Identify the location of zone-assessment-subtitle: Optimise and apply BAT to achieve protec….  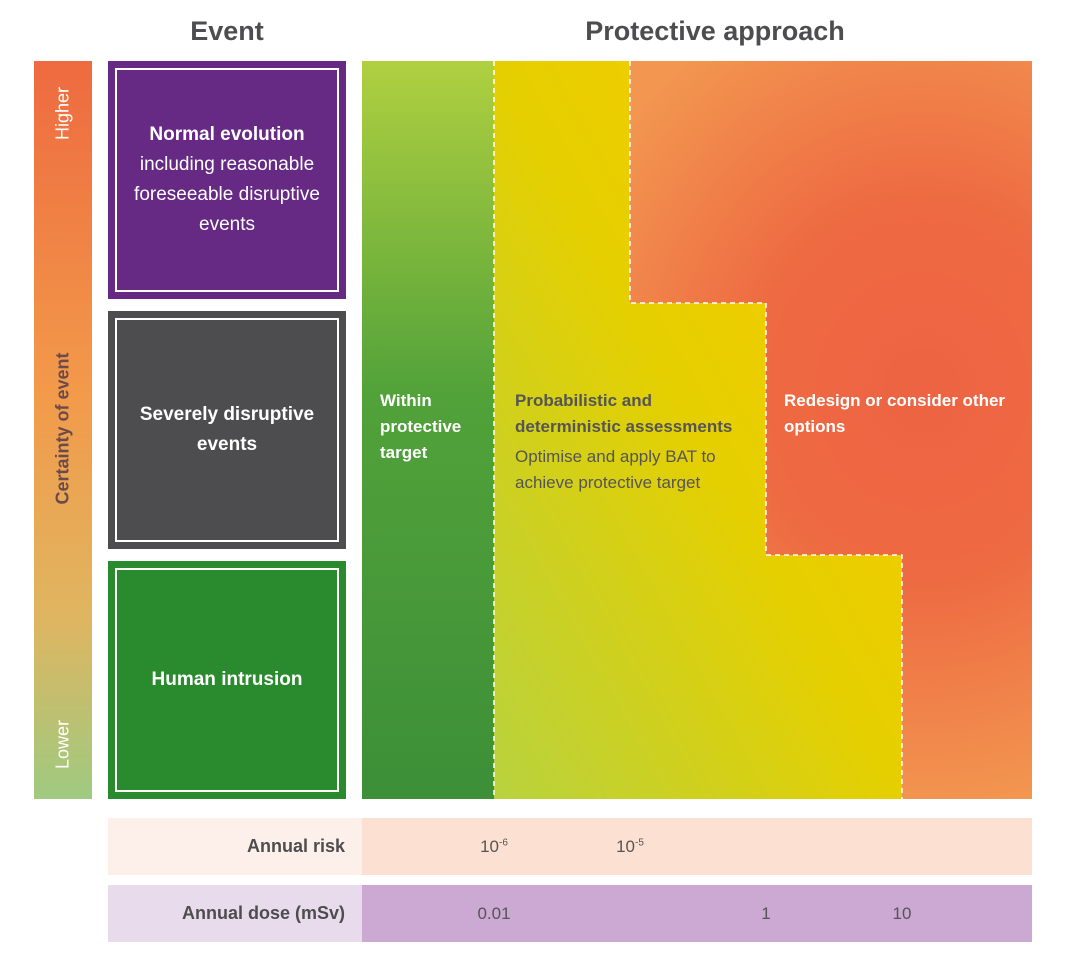
(615, 469).